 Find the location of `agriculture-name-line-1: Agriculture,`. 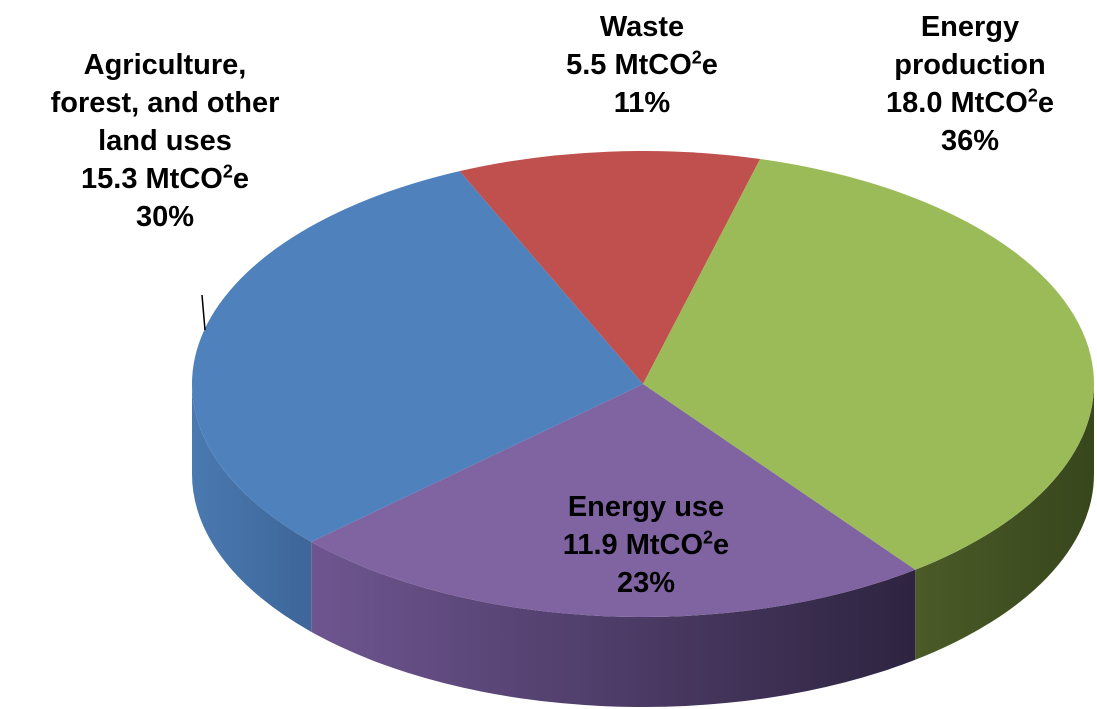

agriculture-name-line-1: Agriculture, is located at coordinates (165, 65).